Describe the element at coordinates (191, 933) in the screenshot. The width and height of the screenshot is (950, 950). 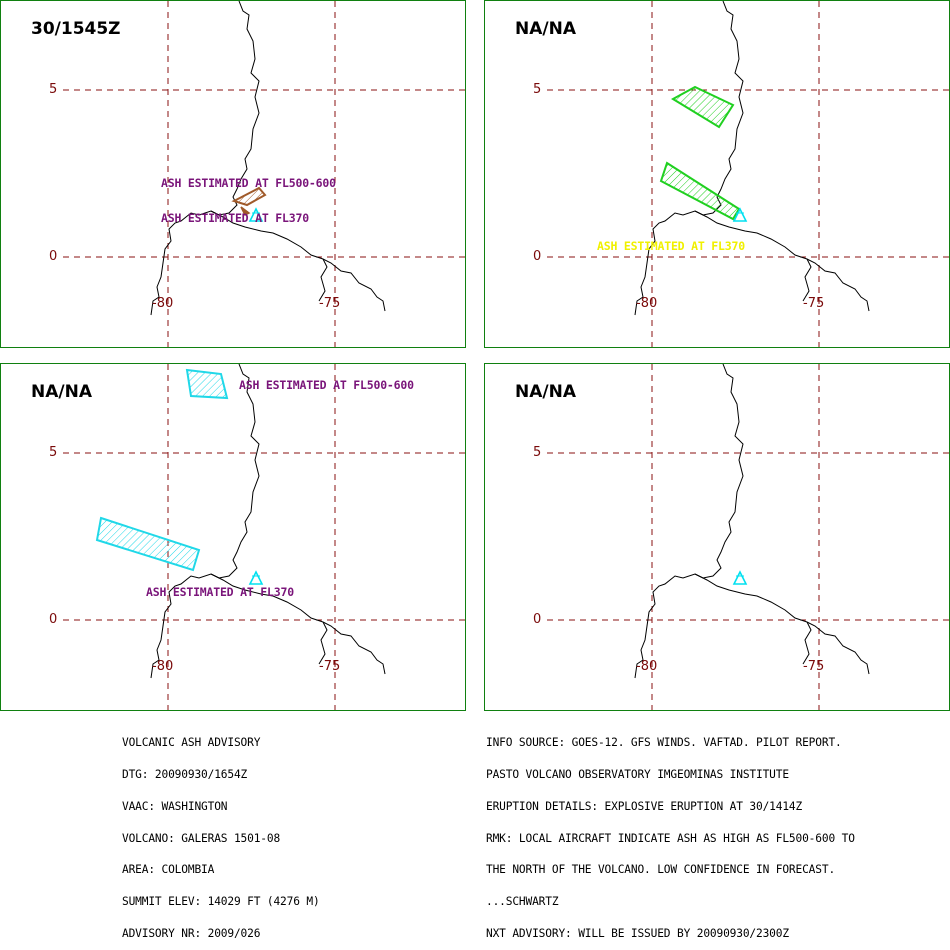
I see `advisory-line: ADVISORY NR: 2009/026` at that location.